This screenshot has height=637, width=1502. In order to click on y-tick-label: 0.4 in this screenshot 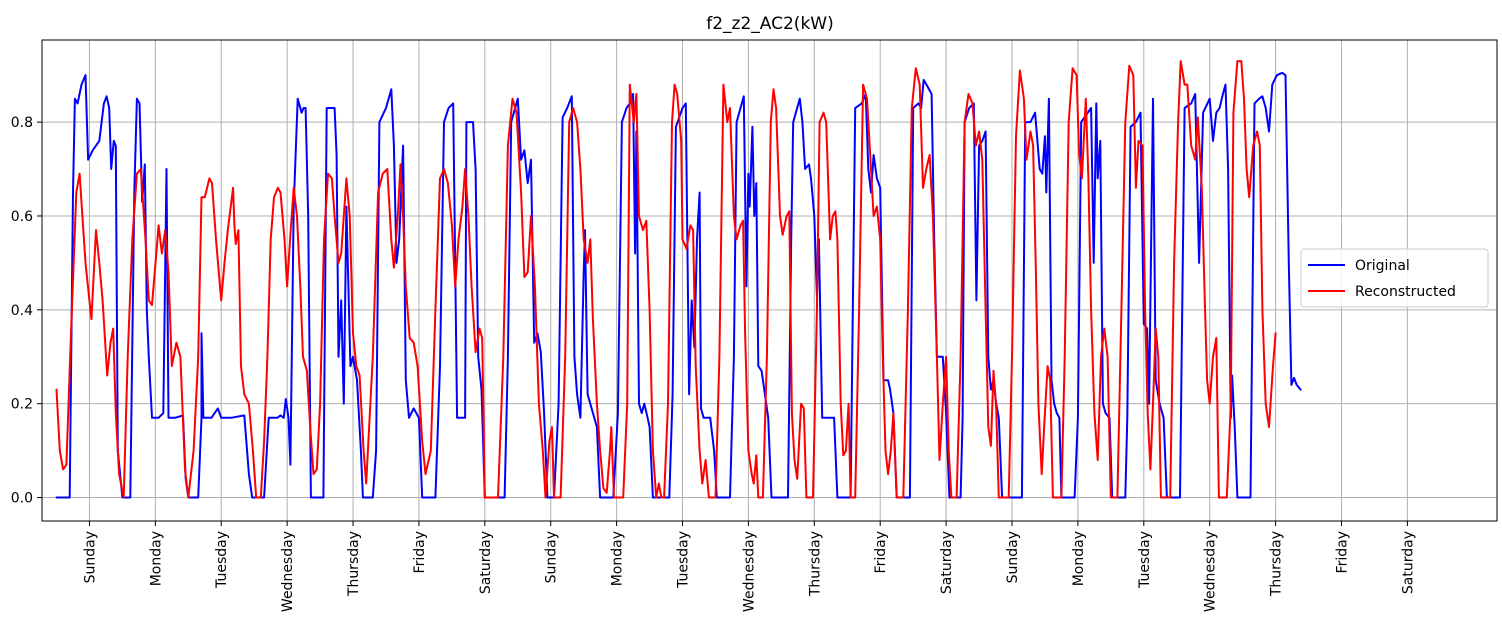, I will do `click(22, 311)`.